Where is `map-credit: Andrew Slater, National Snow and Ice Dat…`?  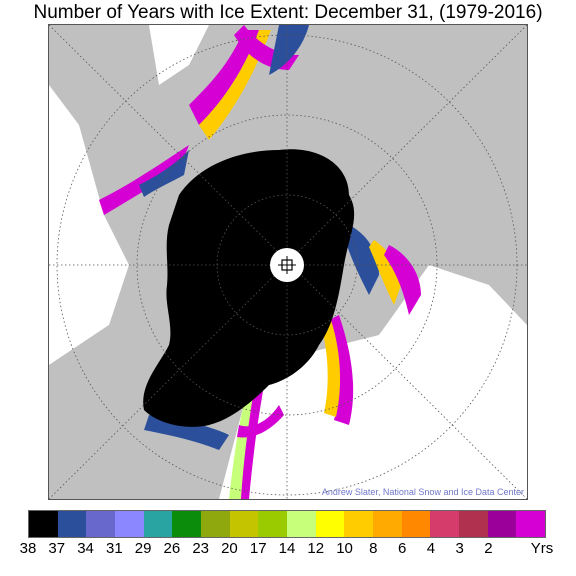
map-credit: Andrew Slater, National Snow and Ice Dat… is located at coordinates (422, 492).